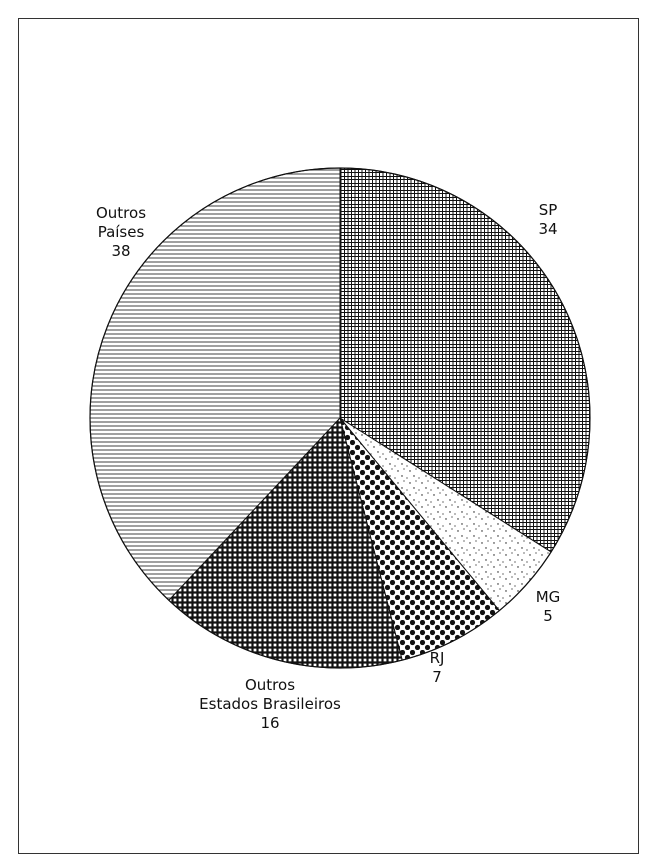 The width and height of the screenshot is (658, 858). Describe the element at coordinates (548, 210) in the screenshot. I see `pie-label-sp-name: SP` at that location.